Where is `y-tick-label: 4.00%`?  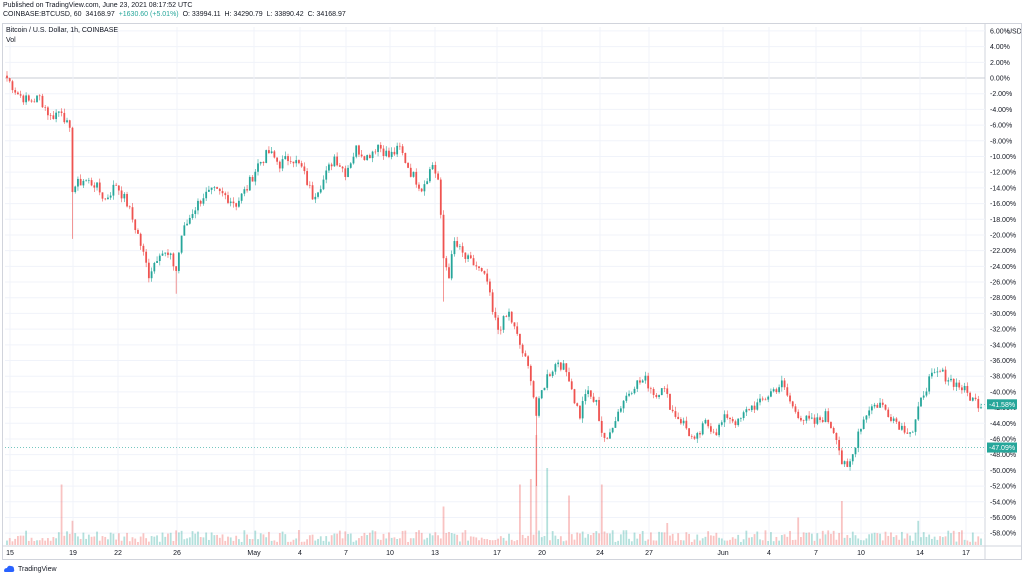
y-tick-label: 4.00% is located at coordinates (1000, 47).